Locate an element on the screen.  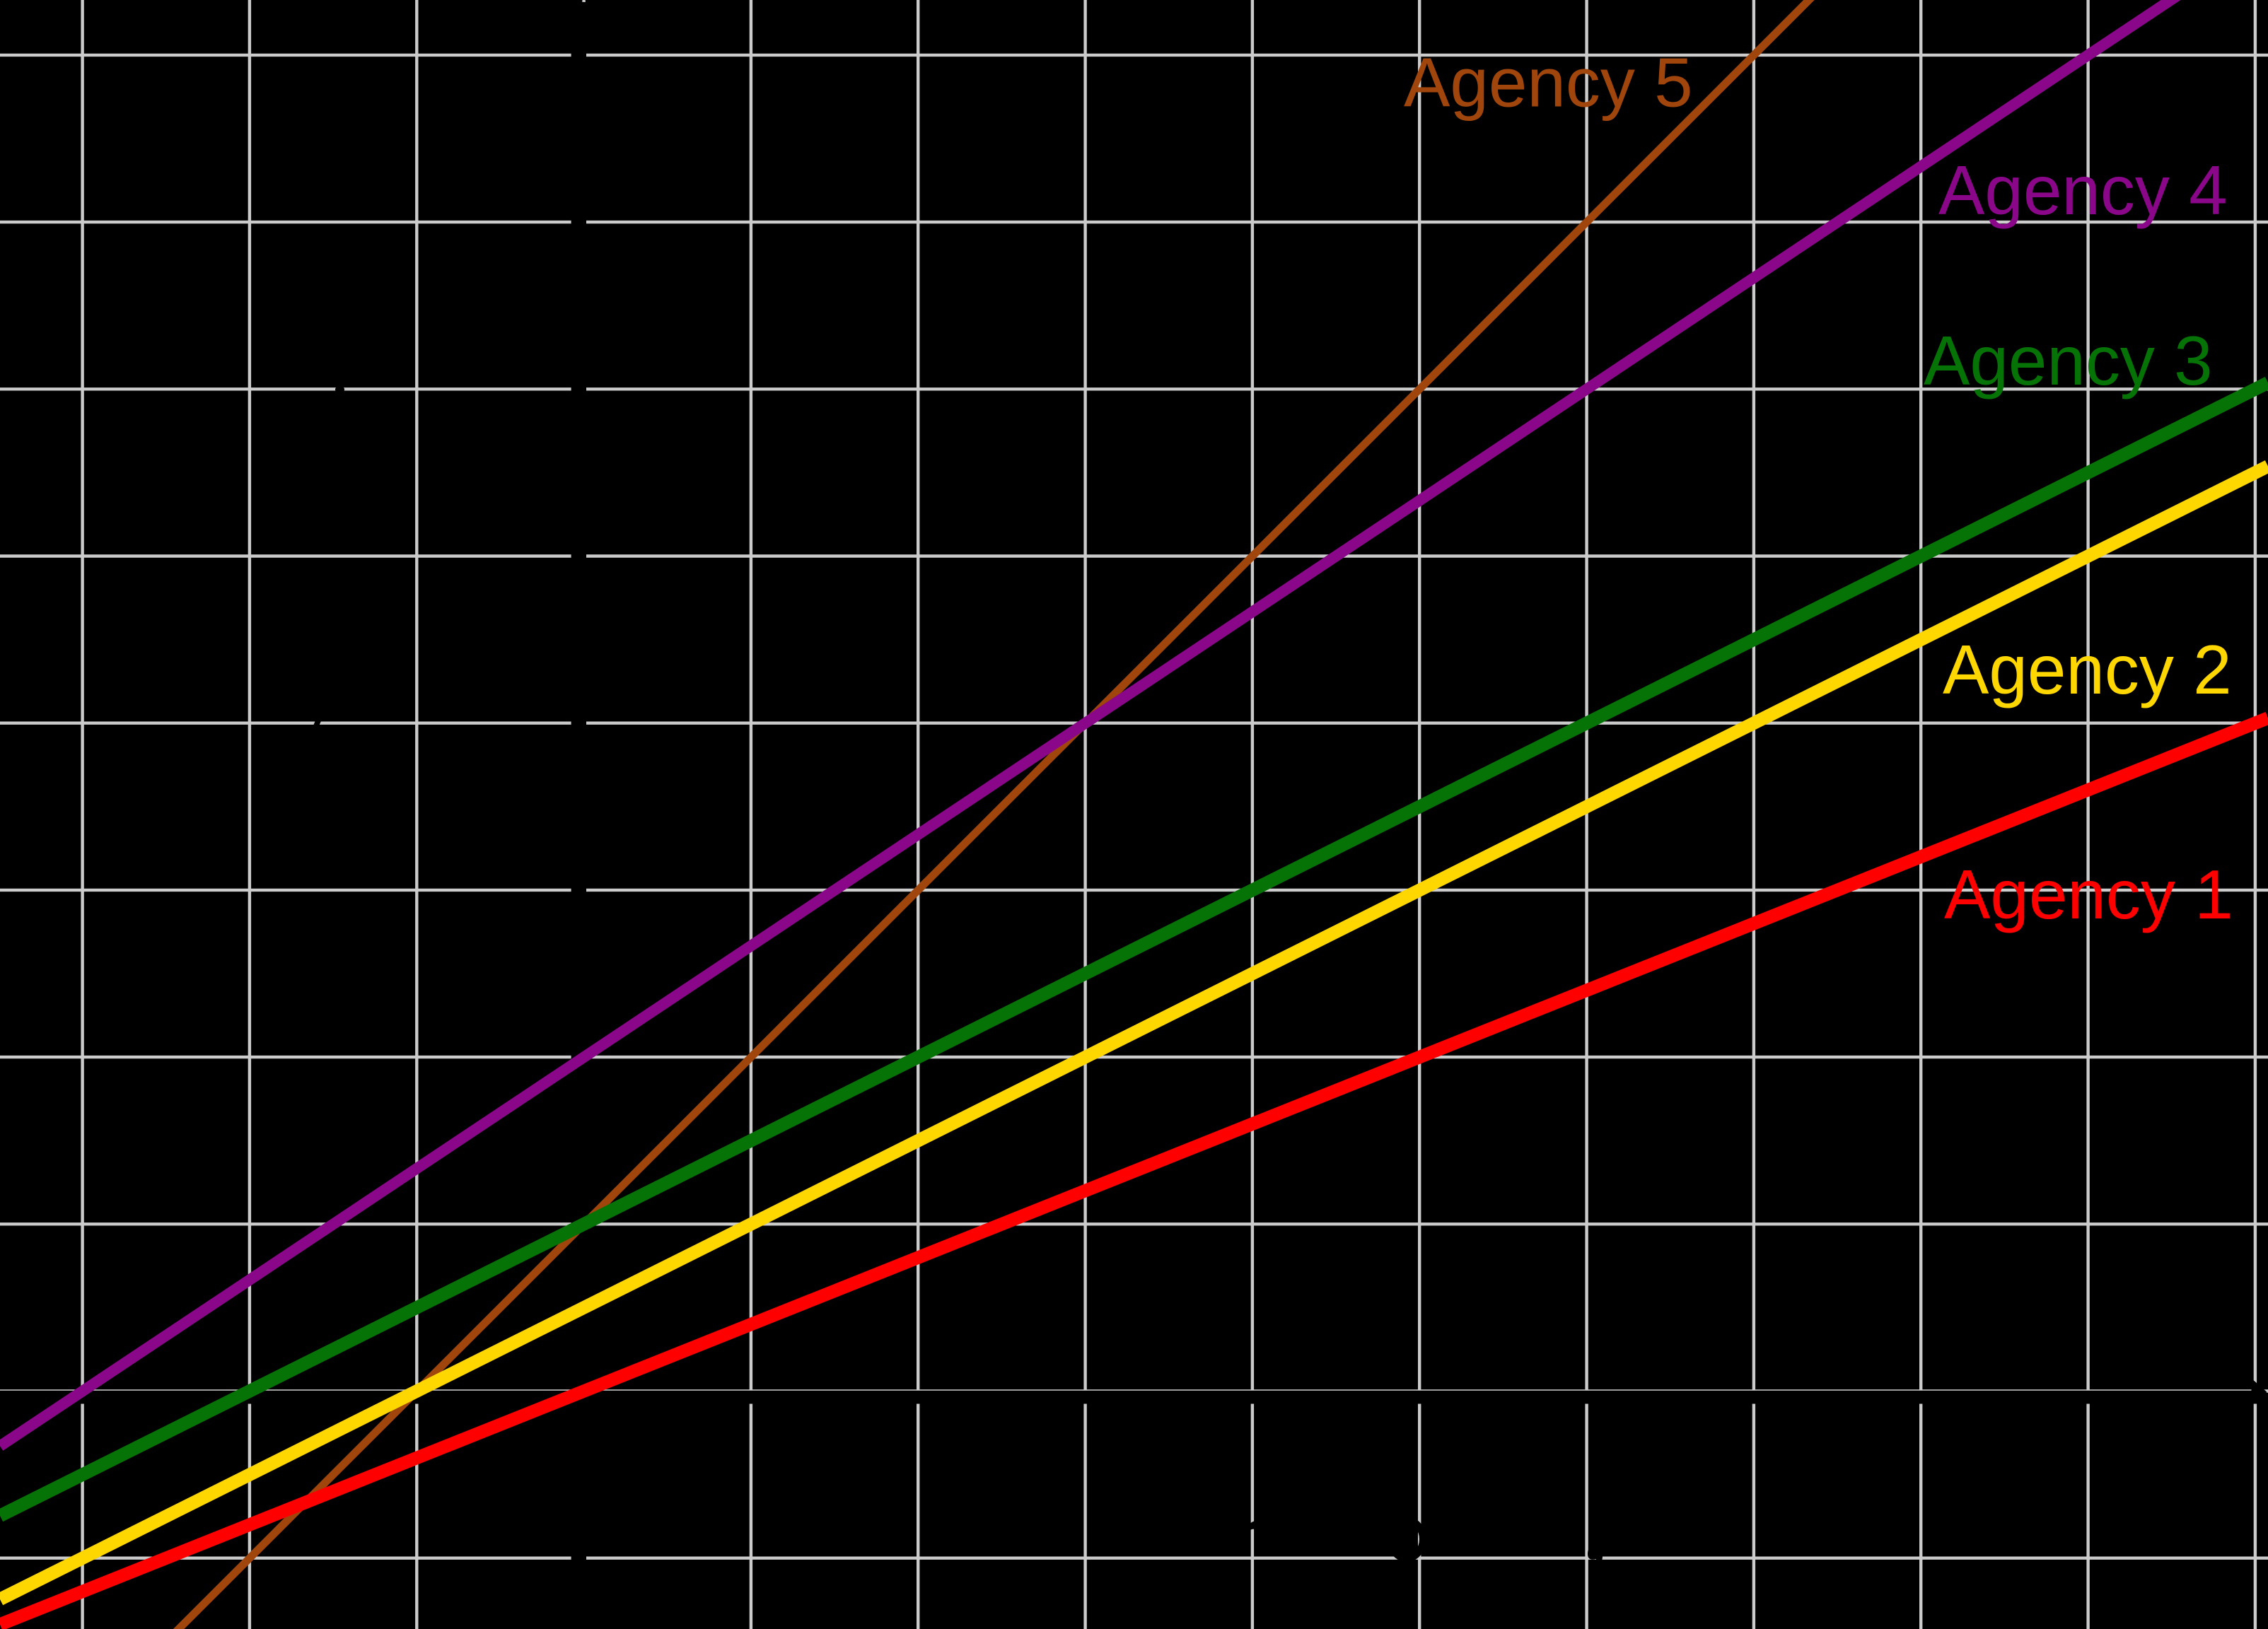
svg-text: Agency 3 is located at coordinates (2068, 360).